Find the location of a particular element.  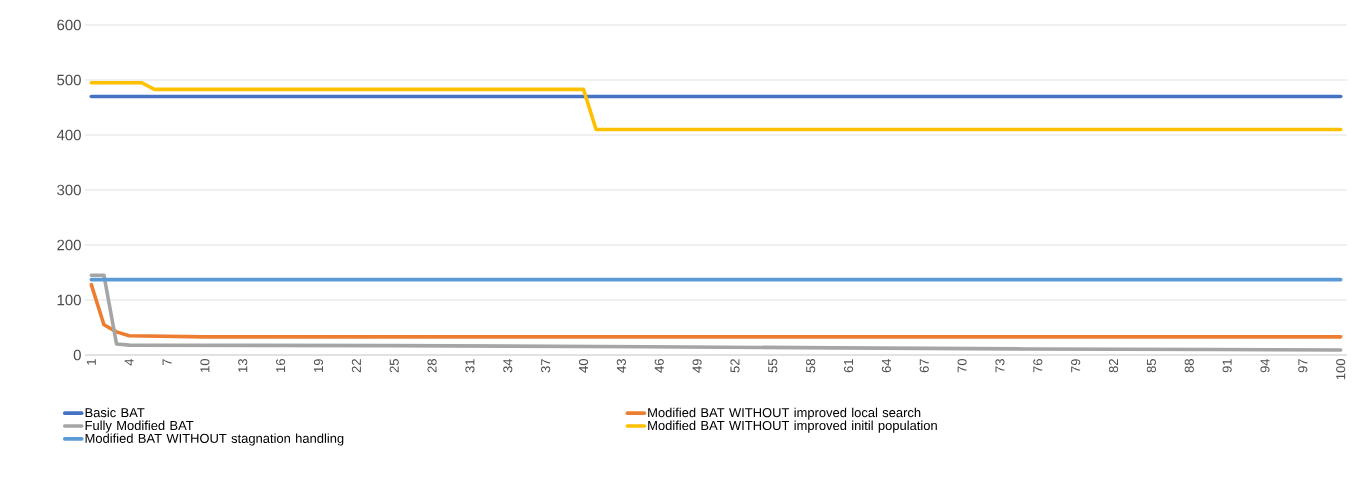

x-tick-label: 100 is located at coordinates (1341, 369).